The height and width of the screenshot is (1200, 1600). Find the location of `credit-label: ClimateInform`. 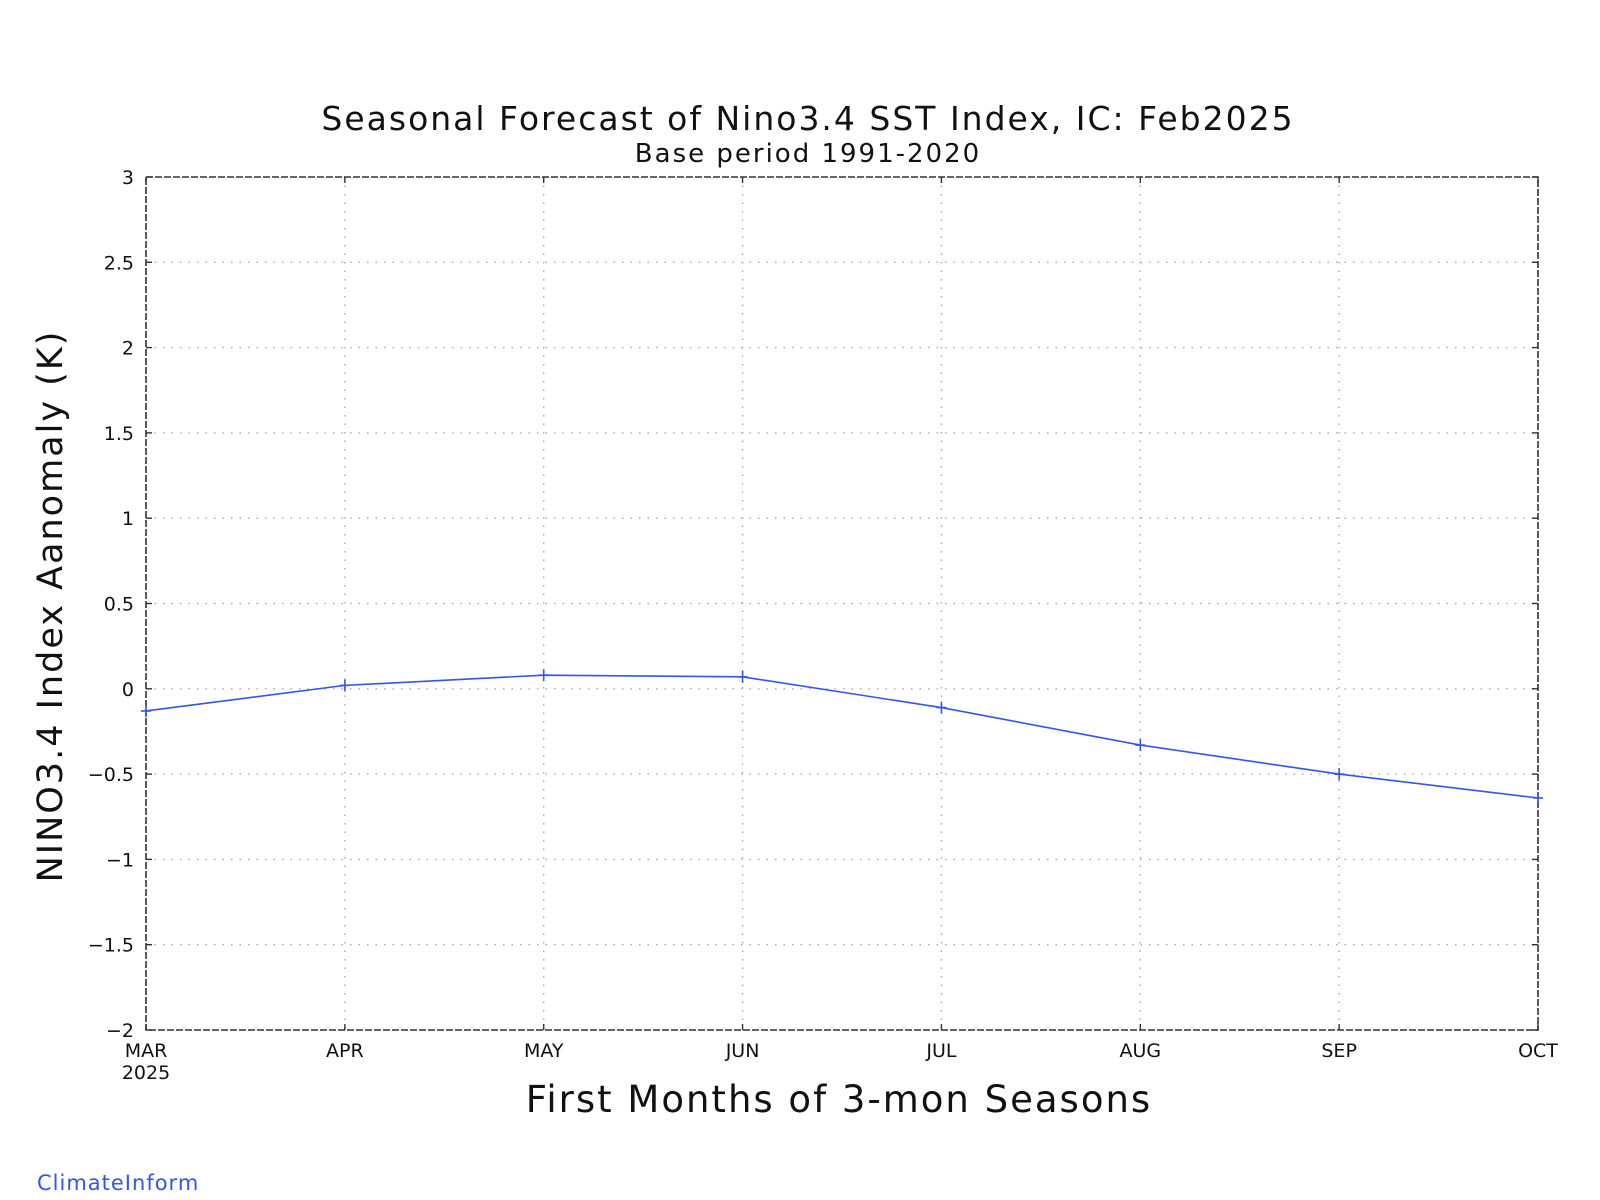

credit-label: ClimateInform is located at coordinates (118, 1183).